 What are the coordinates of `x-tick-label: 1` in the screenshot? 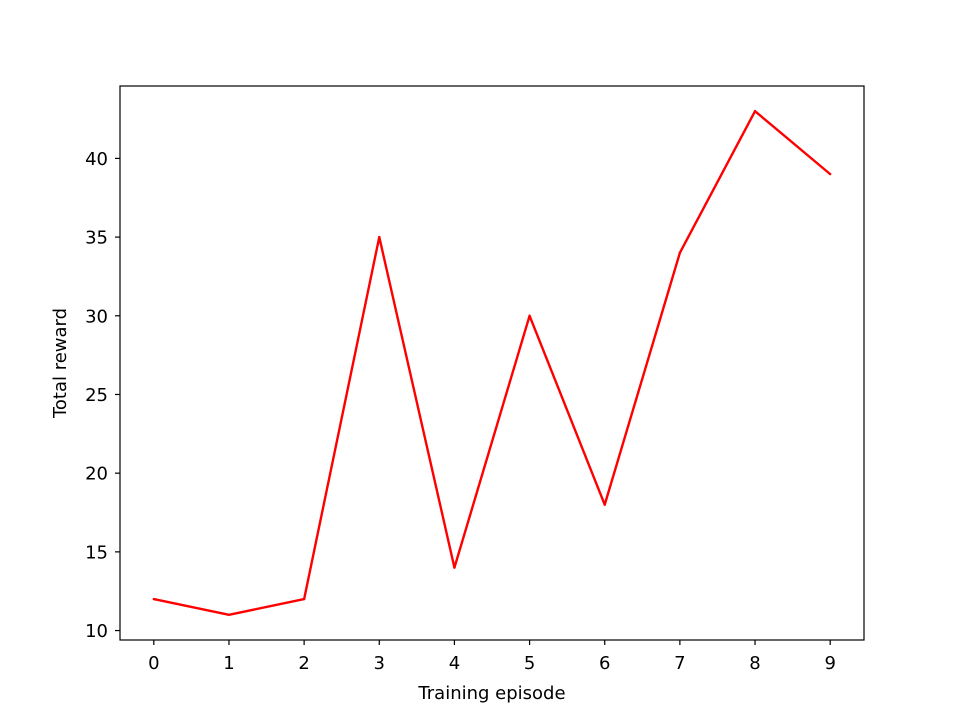 It's located at (228, 663).